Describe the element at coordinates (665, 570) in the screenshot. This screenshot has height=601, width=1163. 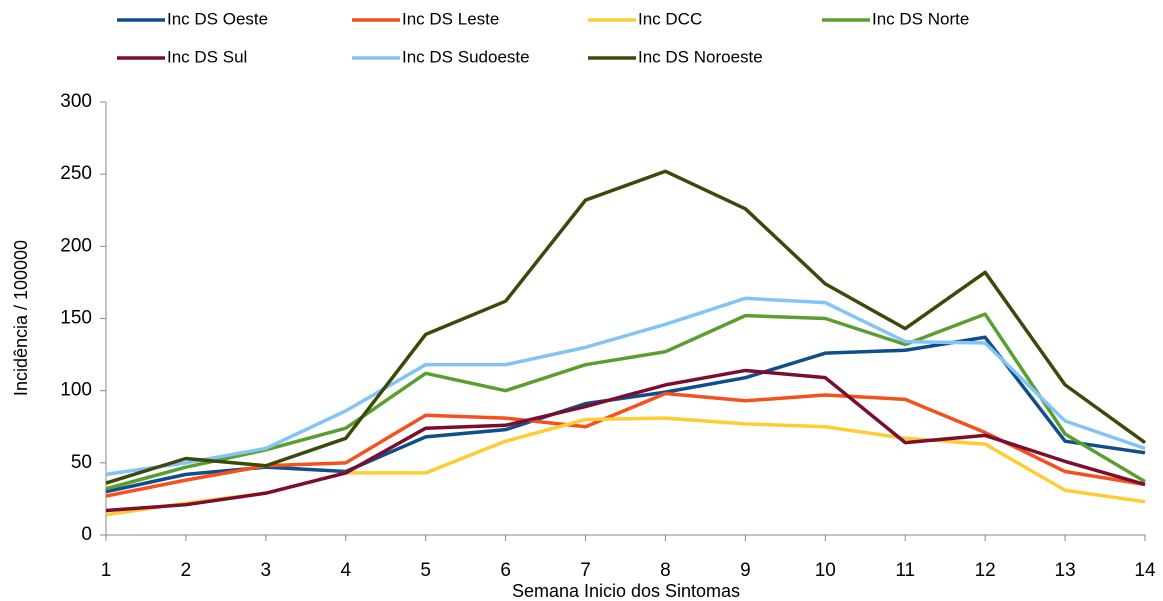
I see `x-tick-label: 8` at that location.